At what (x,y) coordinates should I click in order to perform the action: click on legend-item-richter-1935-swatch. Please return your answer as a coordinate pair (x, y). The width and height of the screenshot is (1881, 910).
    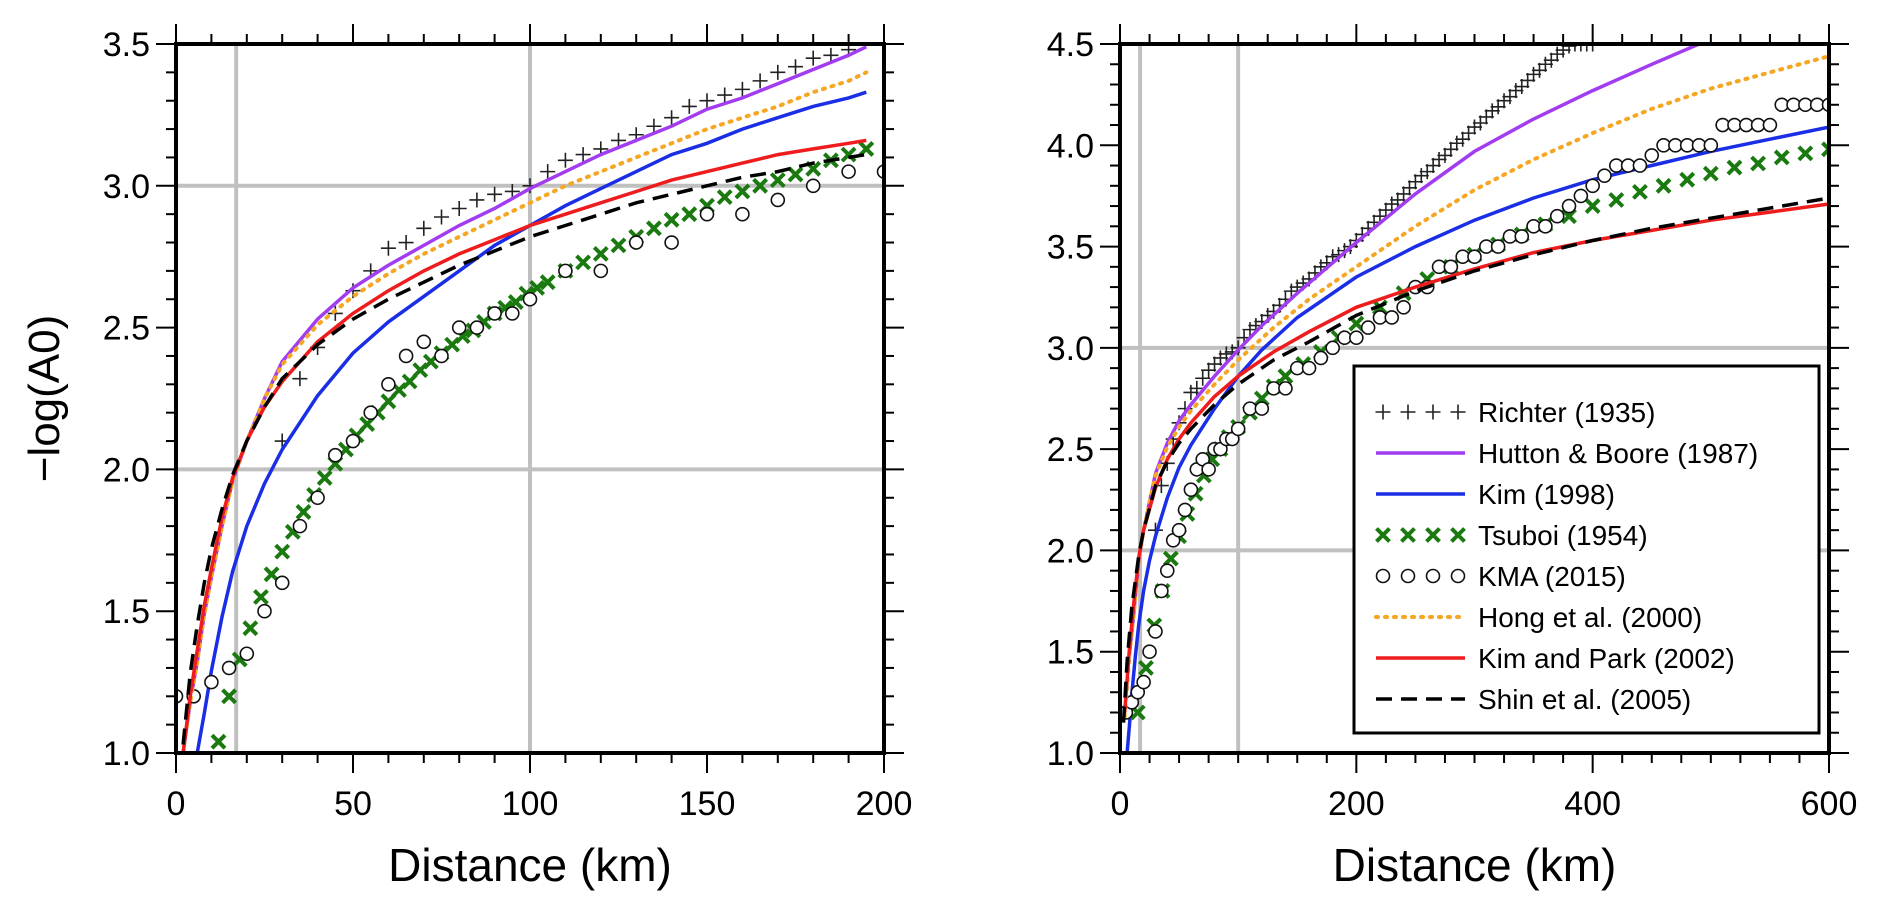
    Looking at the image, I should click on (1433, 412).